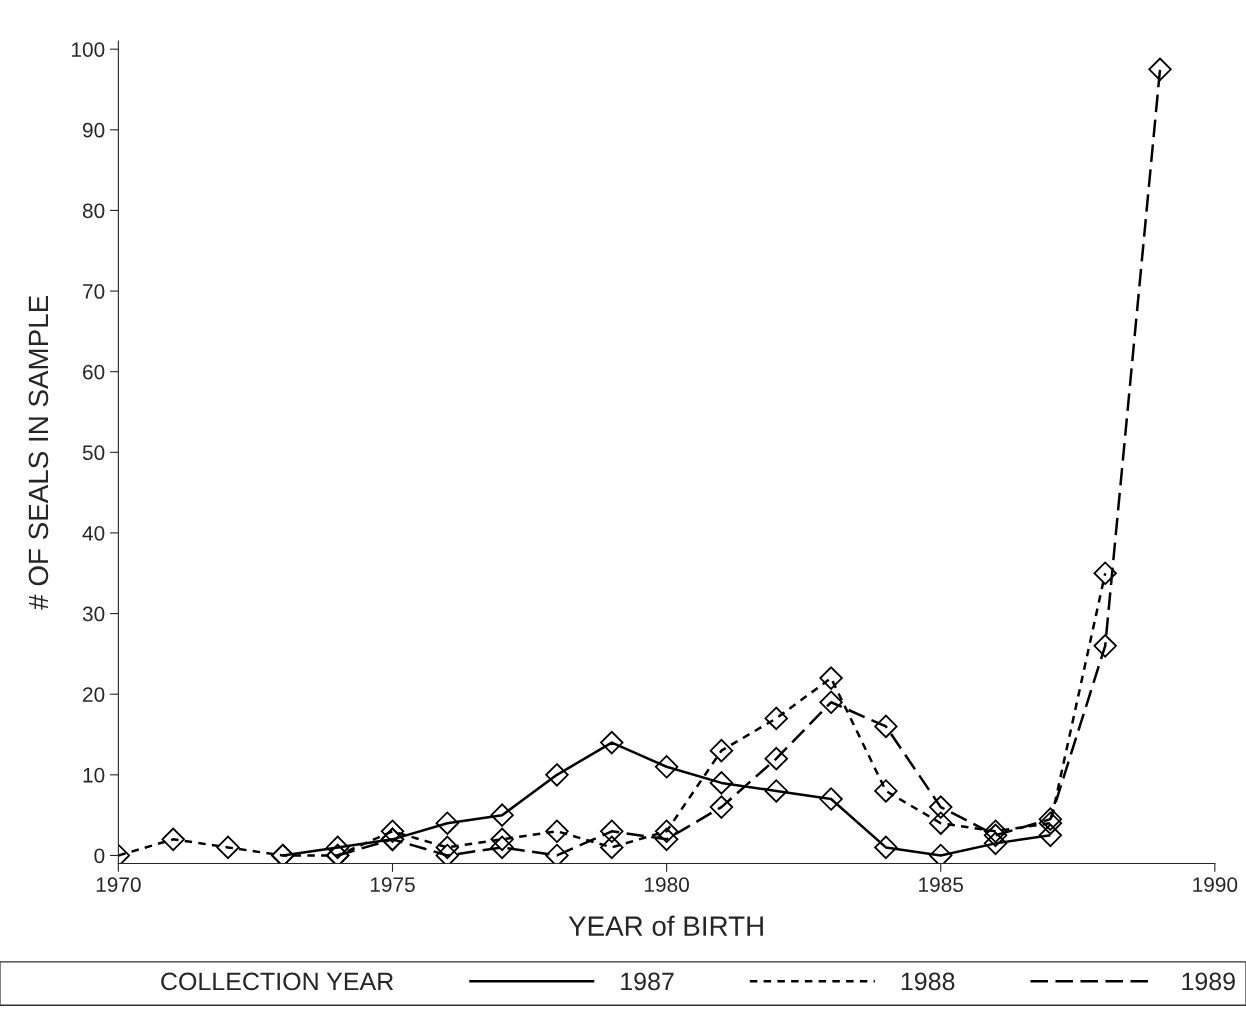 Image resolution: width=1246 pixels, height=1028 pixels. Describe the element at coordinates (94, 694) in the screenshot. I see `y-tick-label: 20` at that location.